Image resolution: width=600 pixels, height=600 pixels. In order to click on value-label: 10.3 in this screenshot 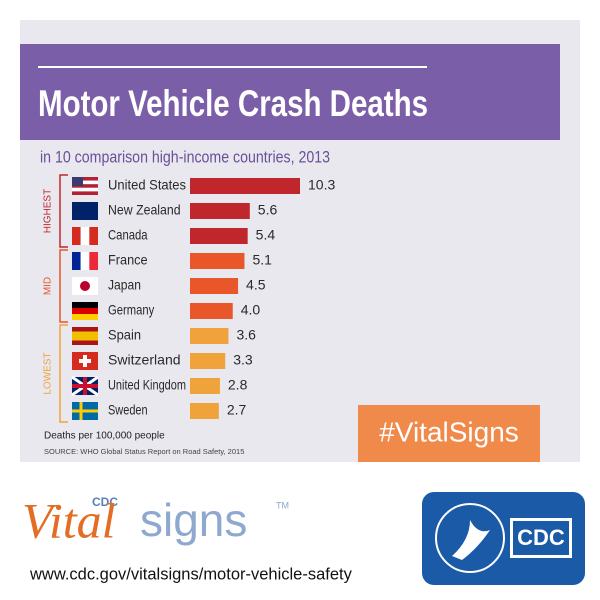, I will do `click(321, 185)`.